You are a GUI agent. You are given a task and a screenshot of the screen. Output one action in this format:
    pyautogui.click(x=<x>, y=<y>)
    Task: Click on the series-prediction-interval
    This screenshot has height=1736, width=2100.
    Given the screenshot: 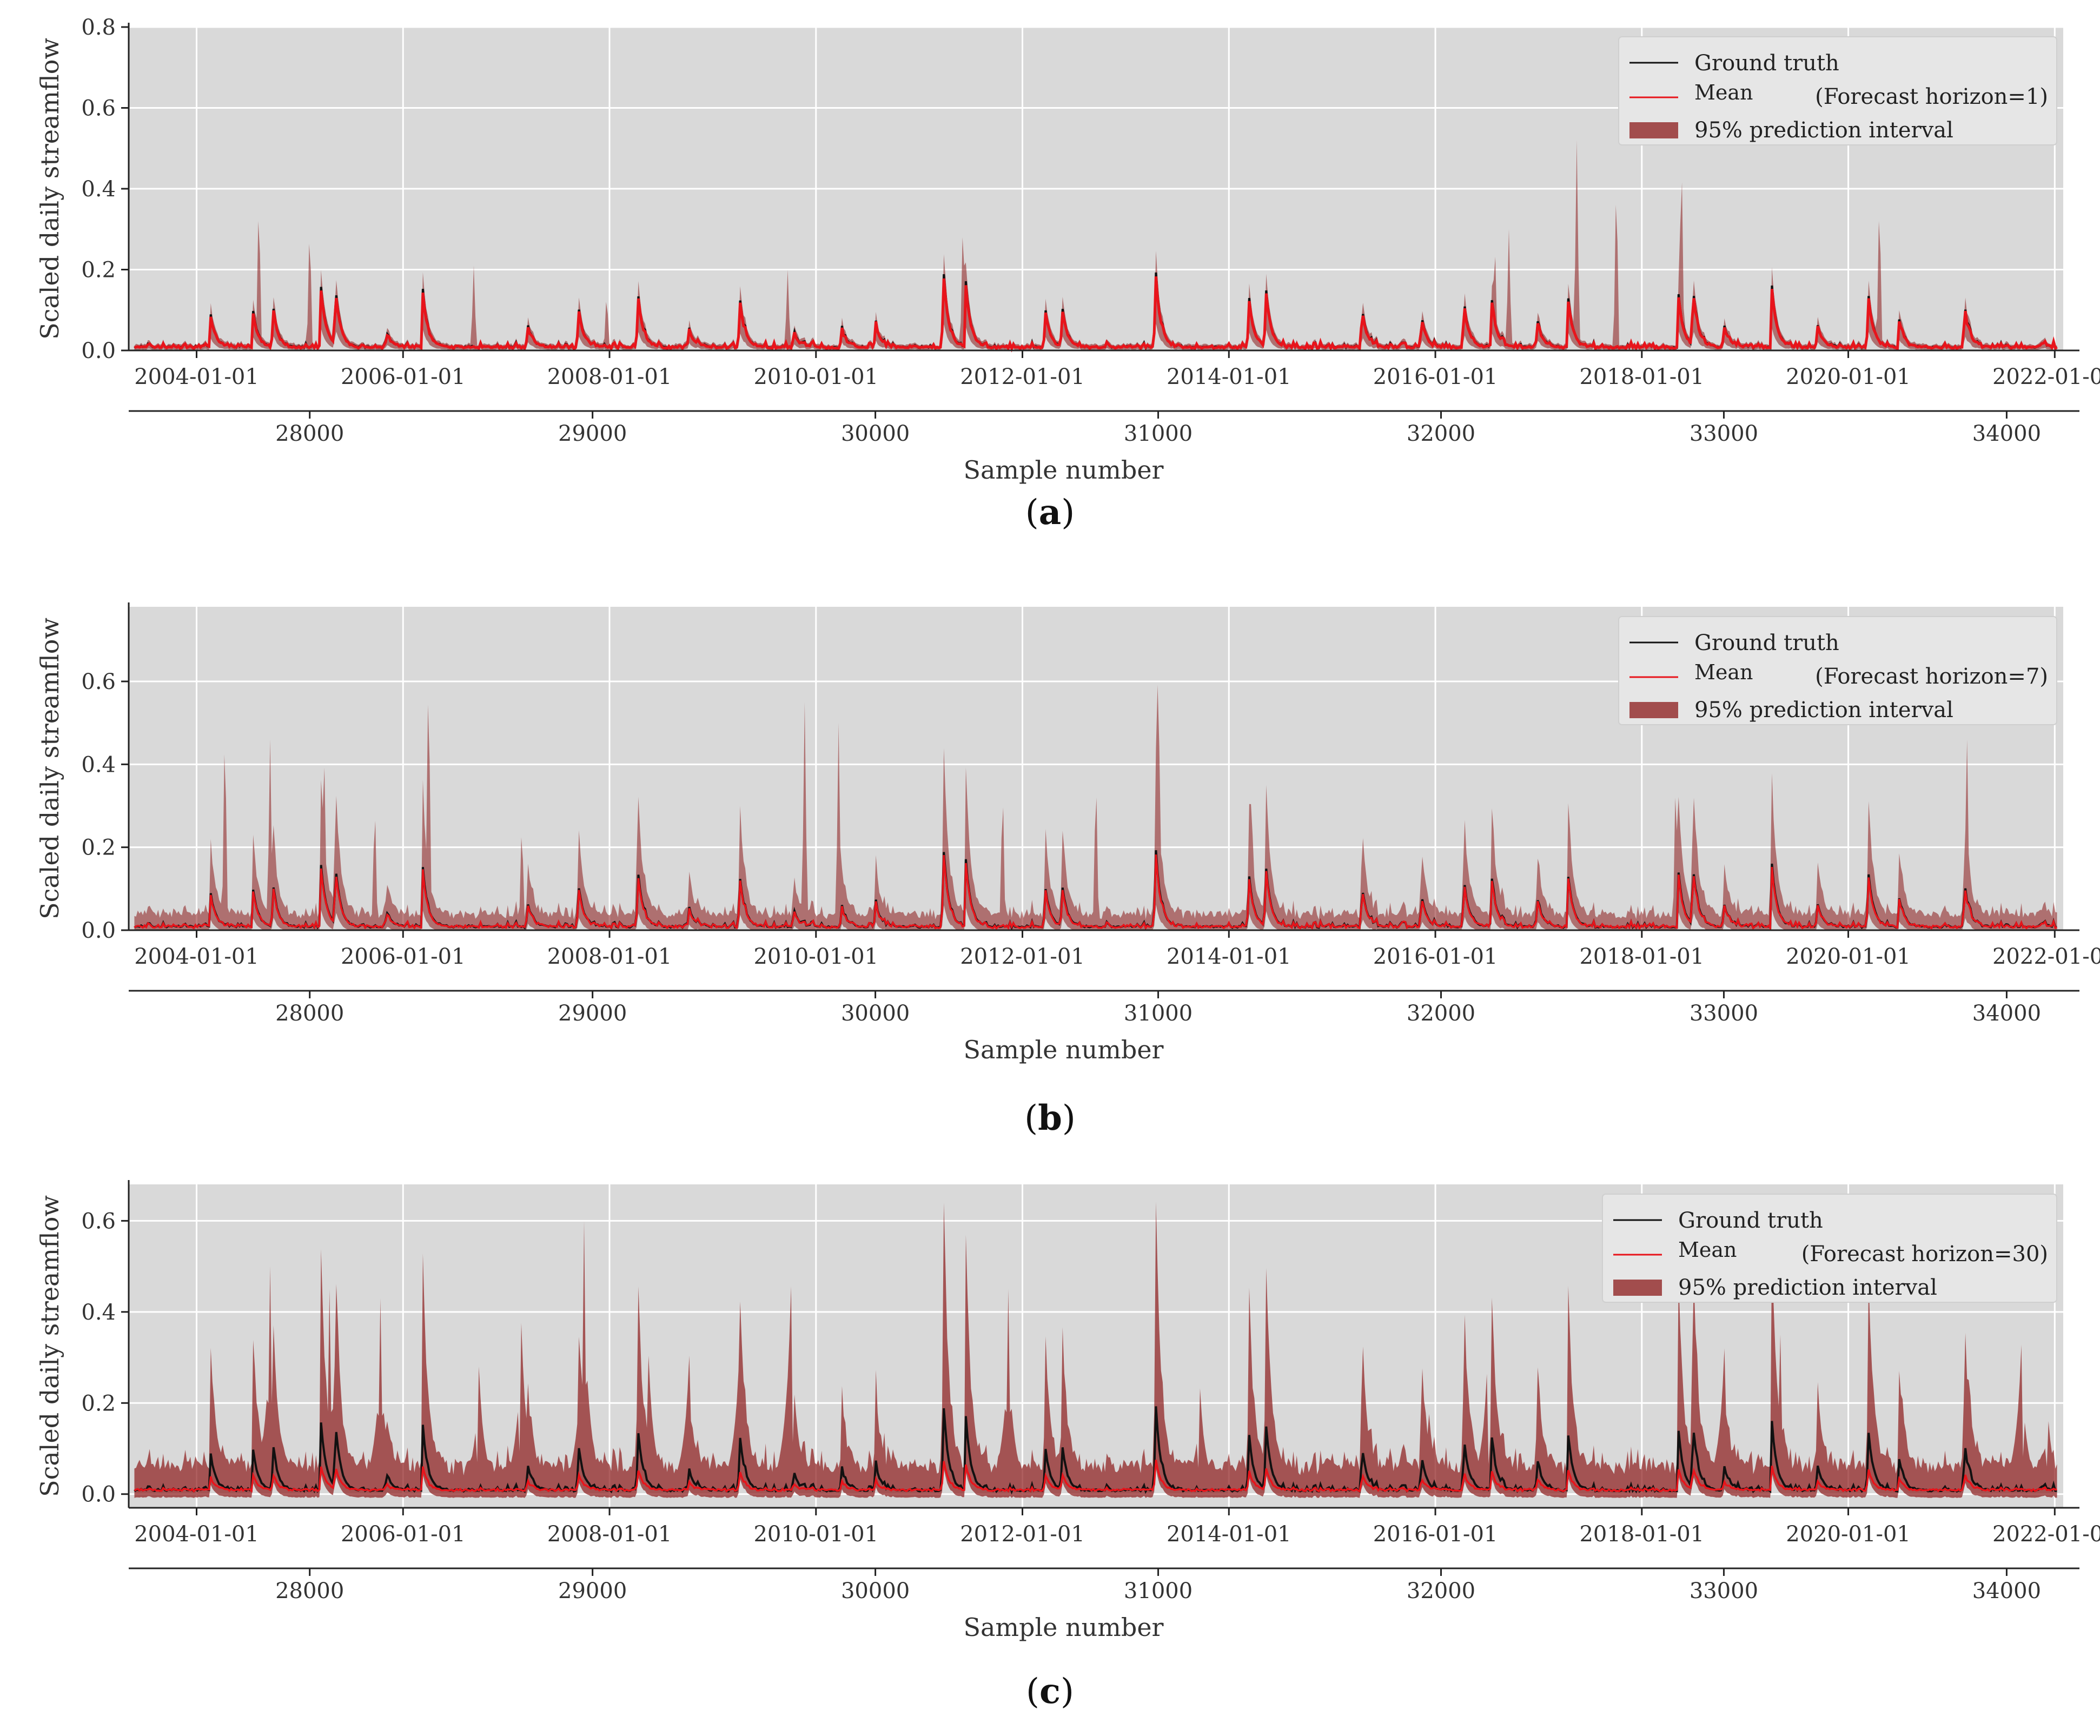 What is the action you would take?
    pyautogui.click(x=1095, y=245)
    